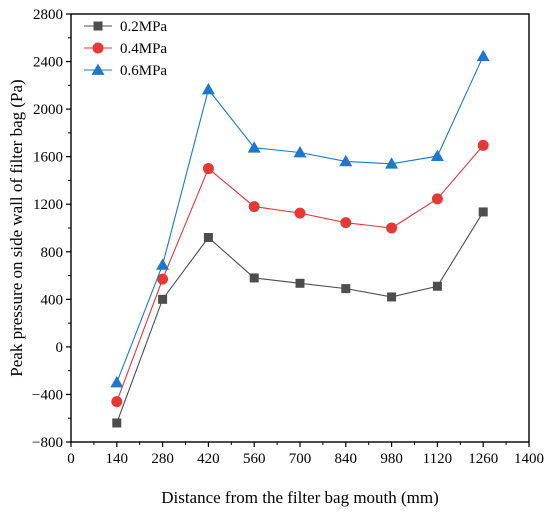 The image size is (550, 515). What do you see at coordinates (52, 300) in the screenshot?
I see `y-tick-label: 400` at bounding box center [52, 300].